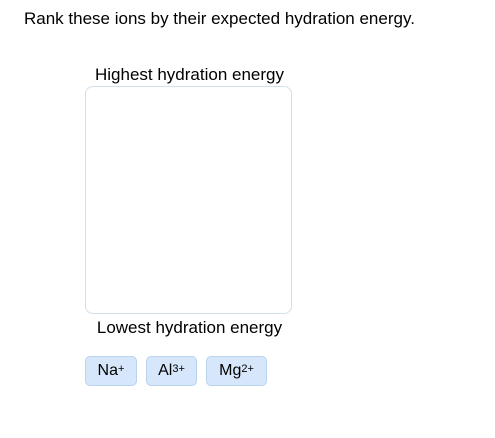 The width and height of the screenshot is (495, 438). I want to click on ion-tile-na: Na +, so click(111, 371).